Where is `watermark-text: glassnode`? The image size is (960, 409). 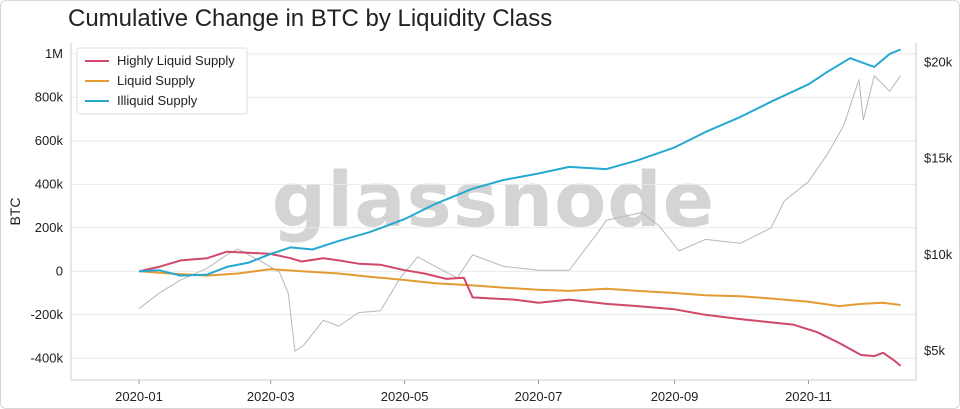 watermark-text: glassnode is located at coordinates (493, 199).